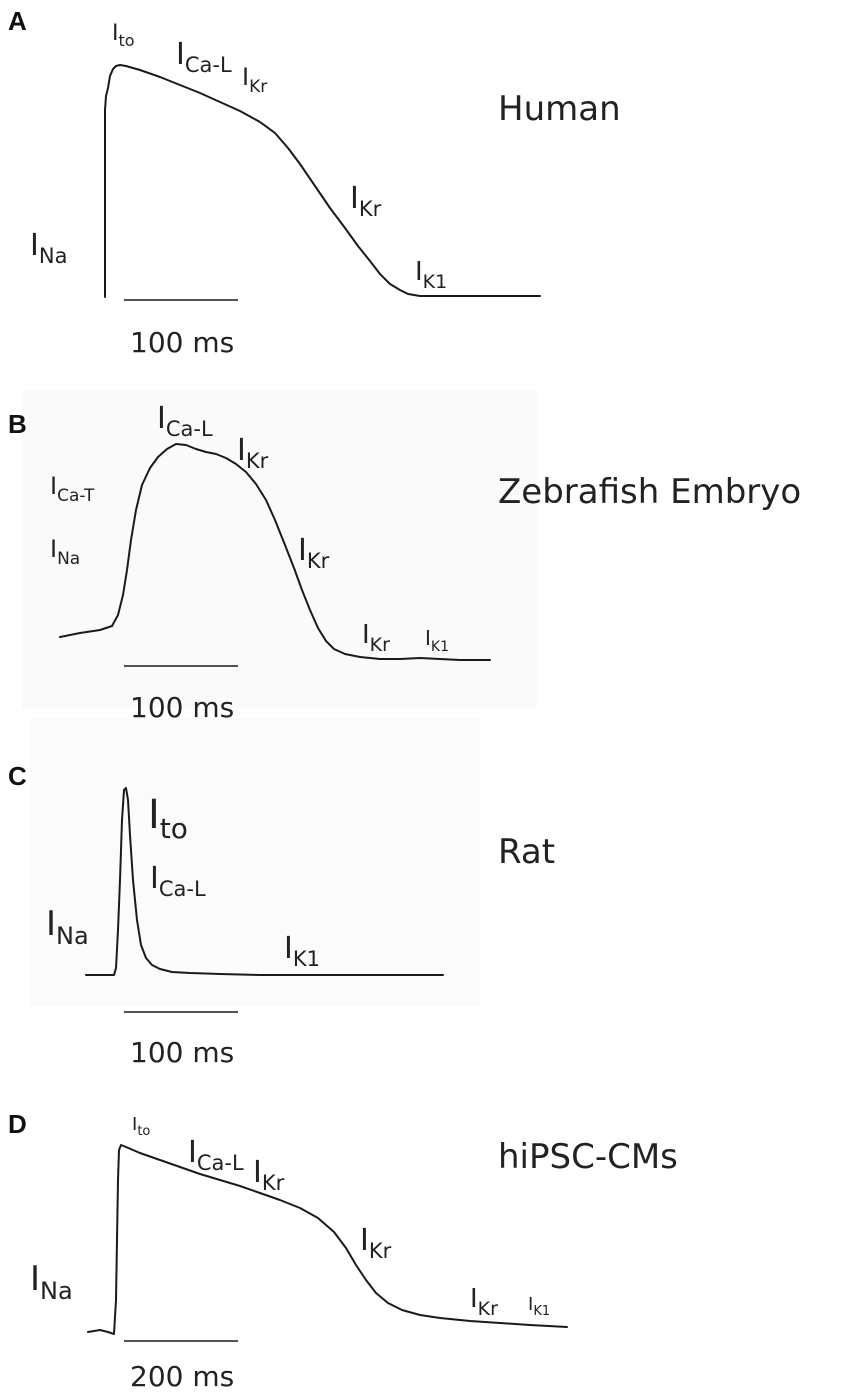 This screenshot has height=1393, width=842. I want to click on svg-text: ICa-T, so click(72, 489).